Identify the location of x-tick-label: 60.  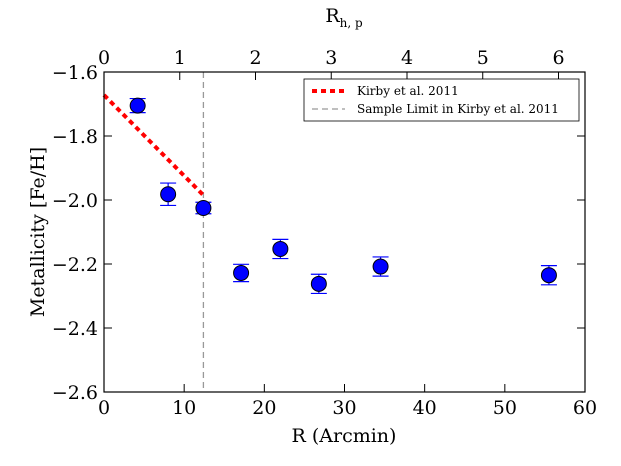
(585, 408).